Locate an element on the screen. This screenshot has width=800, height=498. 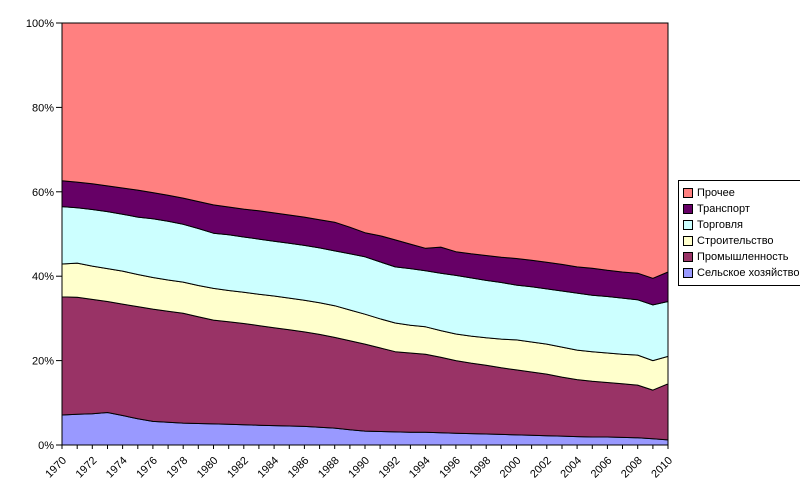
y-tick-label: 20% is located at coordinates (43, 362).